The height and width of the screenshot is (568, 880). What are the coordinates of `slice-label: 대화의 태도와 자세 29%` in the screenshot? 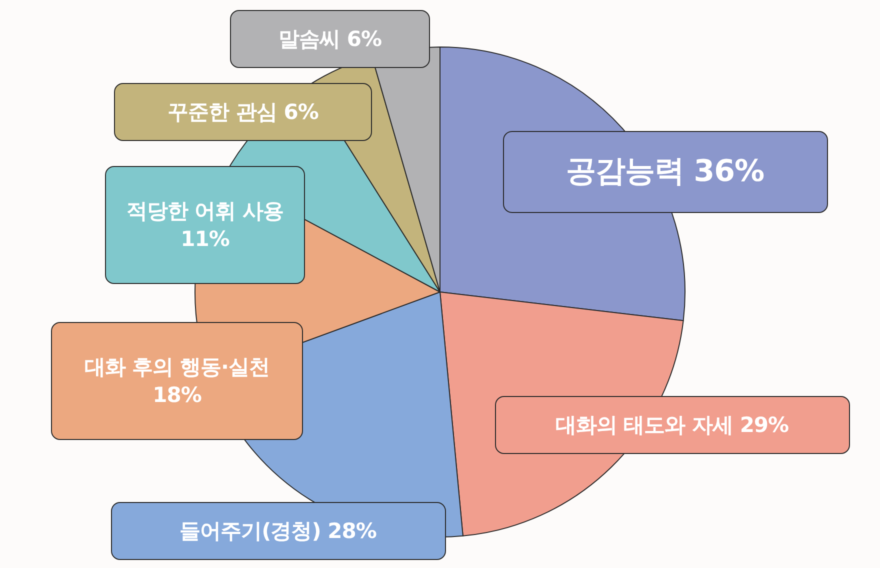 It's located at (672, 425).